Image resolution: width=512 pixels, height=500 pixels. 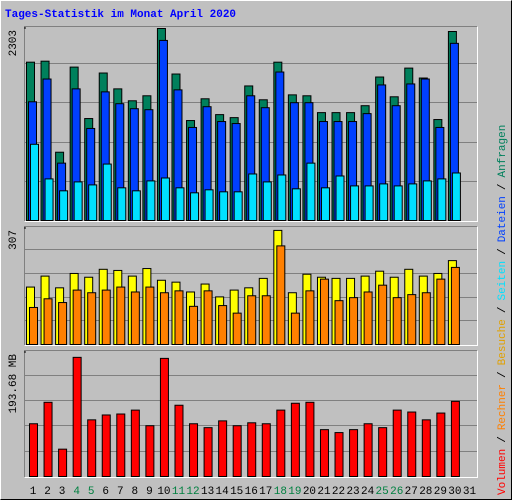 What do you see at coordinates (14, 43) in the screenshot?
I see `y-tick-label: 2303` at bounding box center [14, 43].